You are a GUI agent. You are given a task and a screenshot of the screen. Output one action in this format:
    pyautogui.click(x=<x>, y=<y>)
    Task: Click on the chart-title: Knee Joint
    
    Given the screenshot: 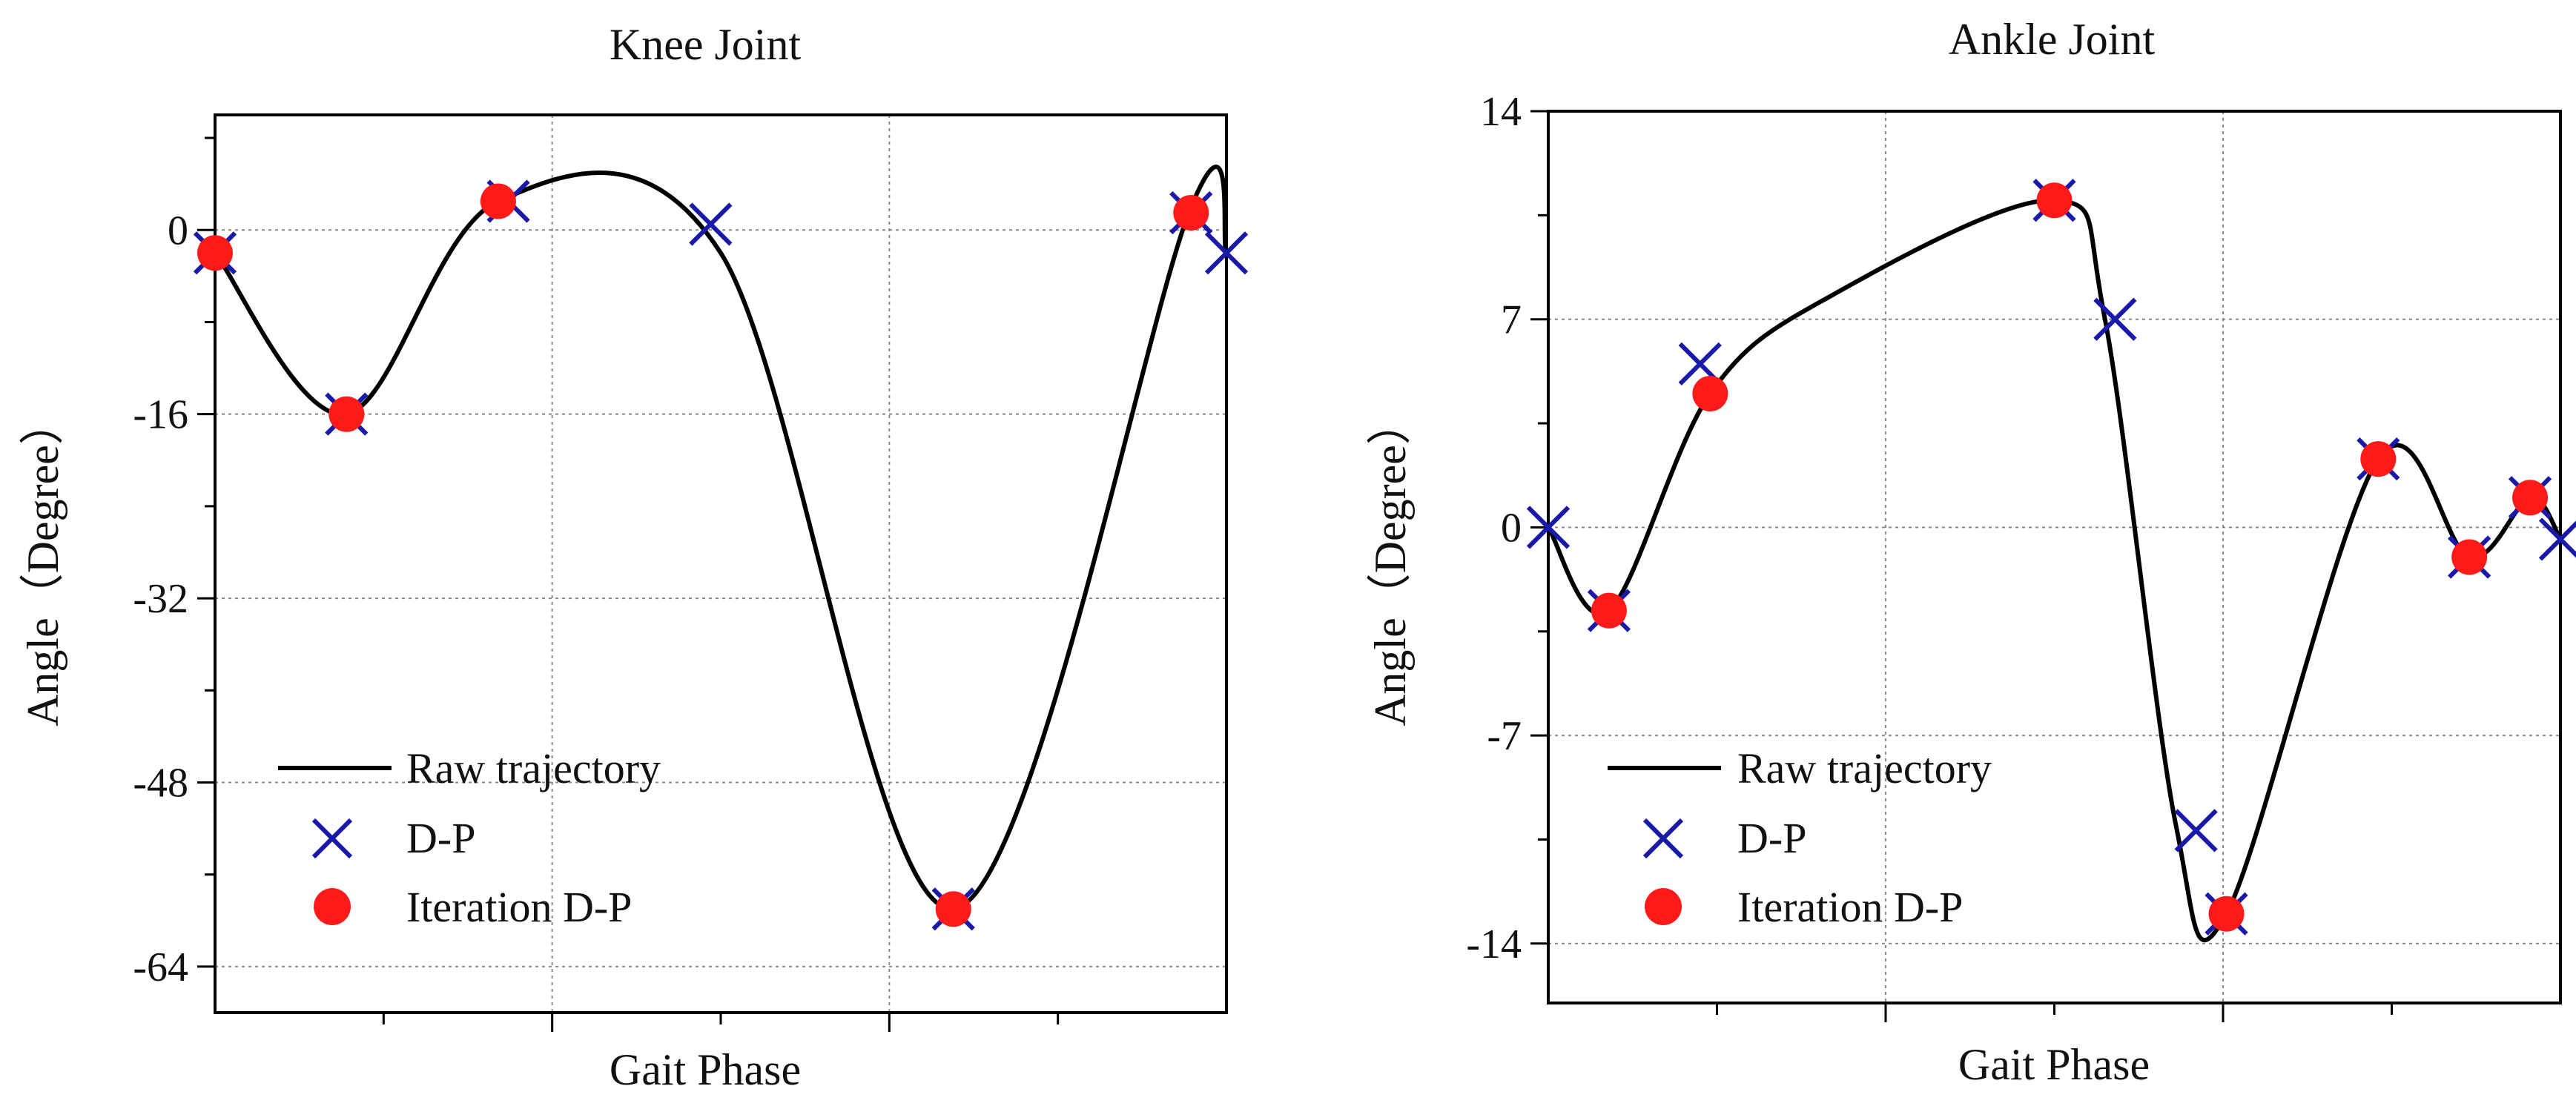 What is the action you would take?
    pyautogui.click(x=706, y=44)
    